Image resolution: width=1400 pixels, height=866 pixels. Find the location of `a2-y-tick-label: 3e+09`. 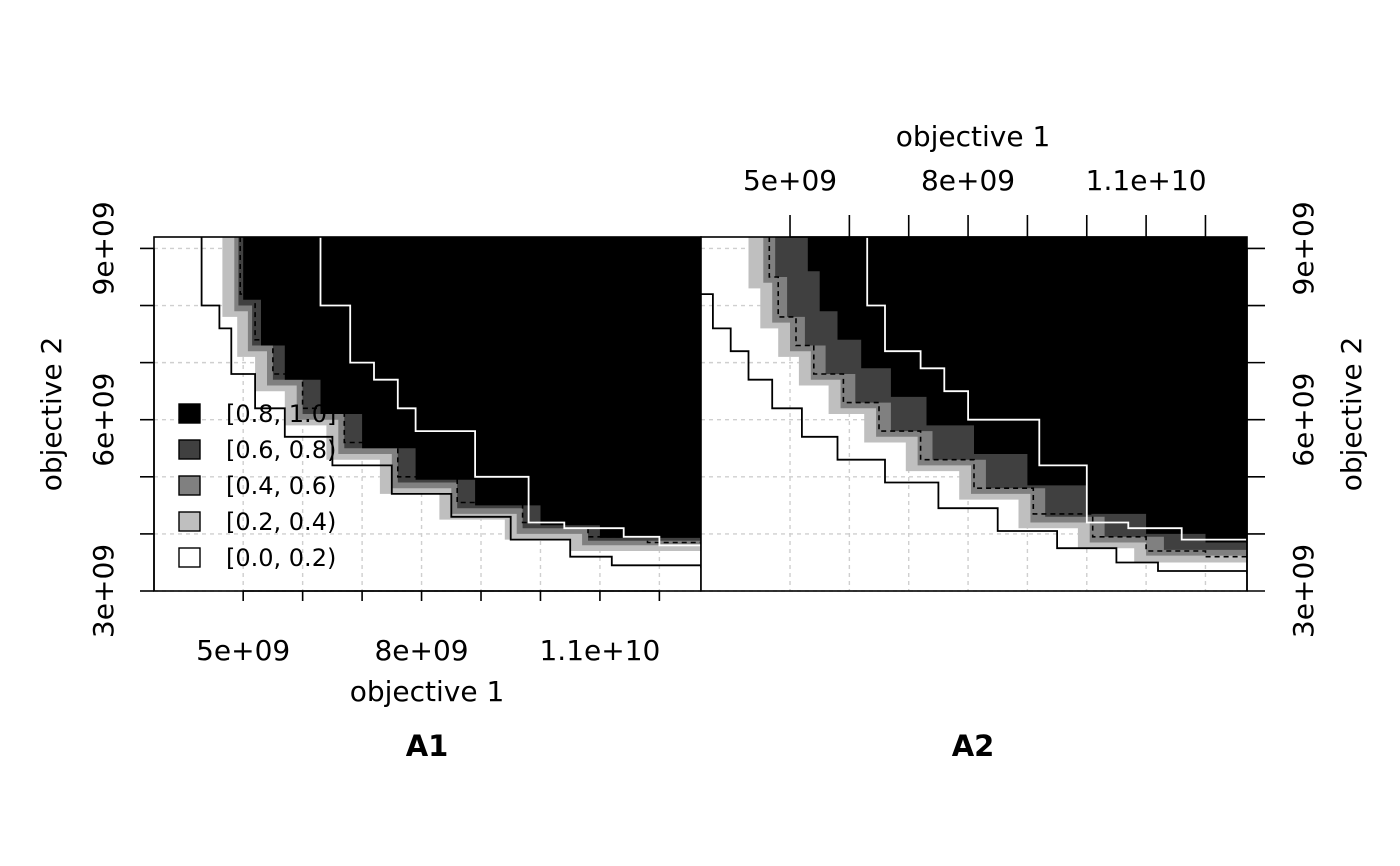

a2-y-tick-label: 3e+09 is located at coordinates (1303, 591).